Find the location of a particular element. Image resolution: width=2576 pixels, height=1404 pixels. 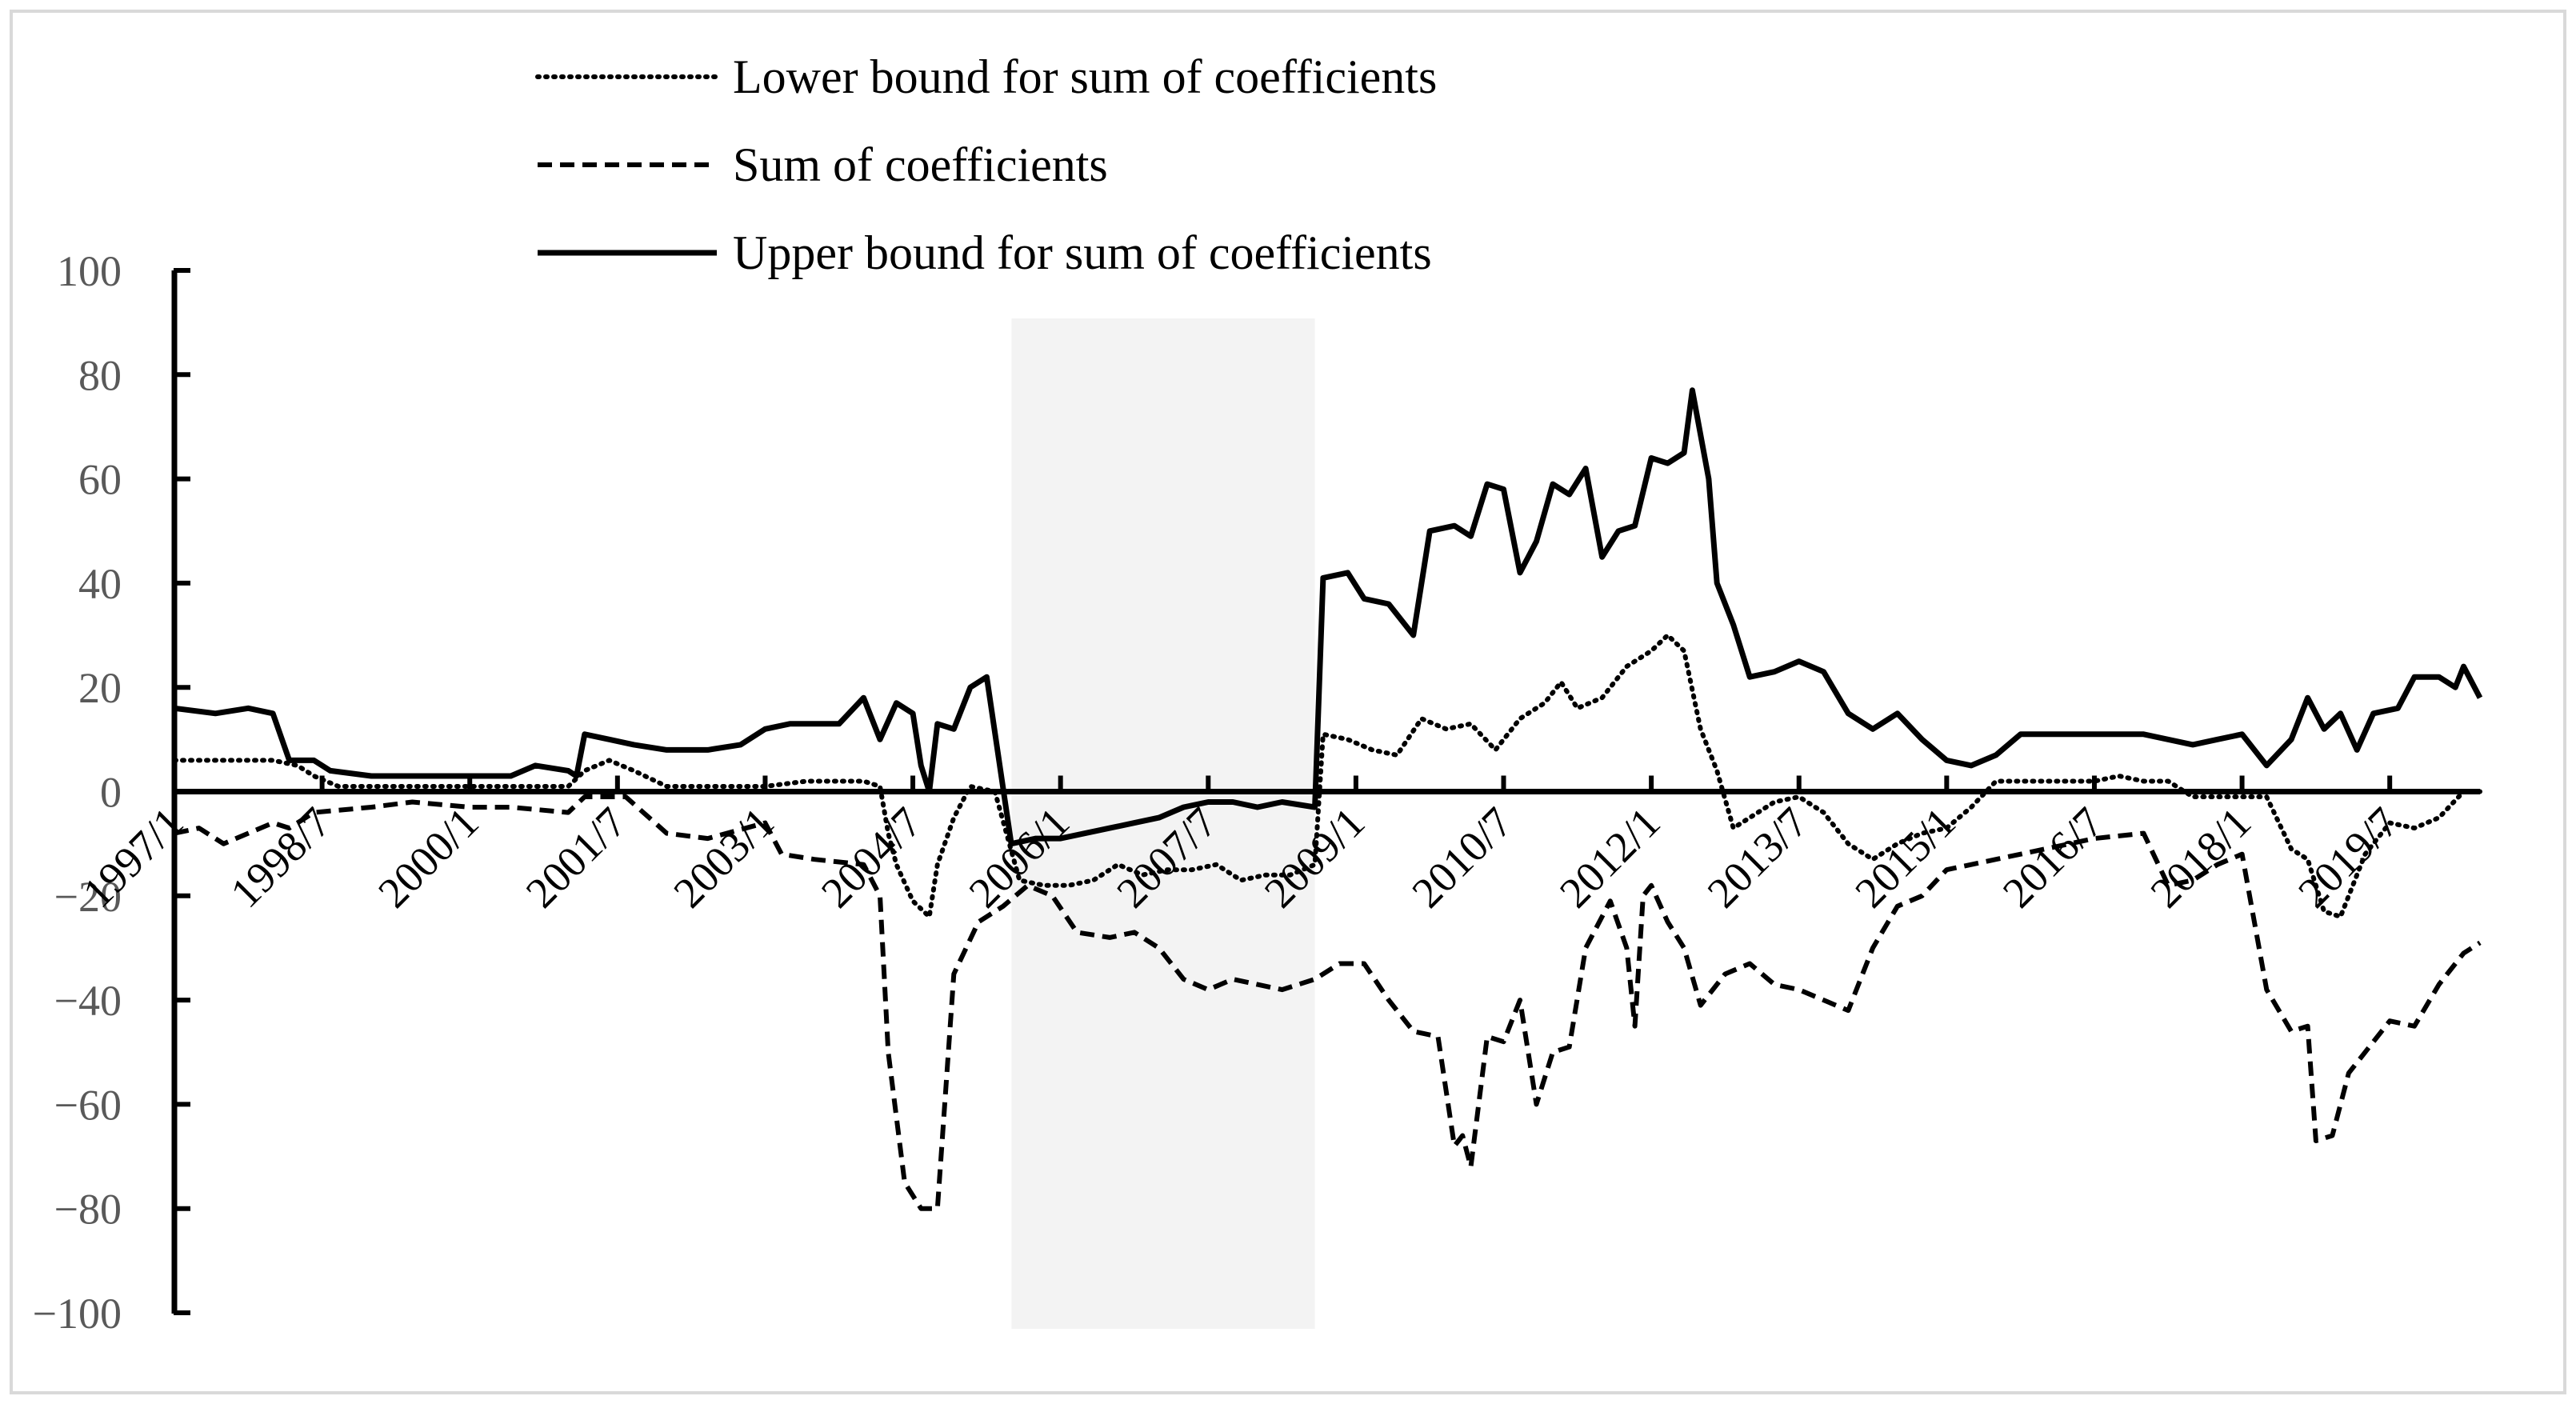

x-tick-label: 2010/7 is located at coordinates (1462, 858).